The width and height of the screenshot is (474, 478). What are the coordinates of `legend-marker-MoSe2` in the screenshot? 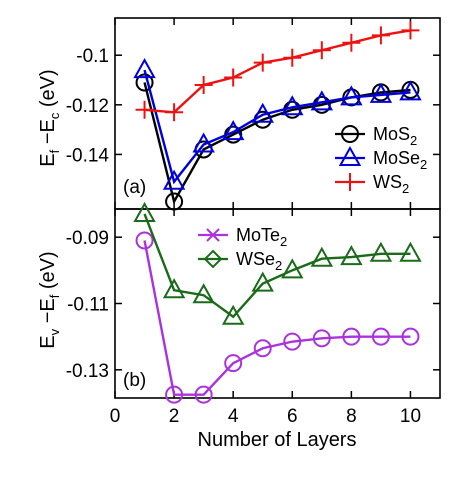 It's located at (350, 155).